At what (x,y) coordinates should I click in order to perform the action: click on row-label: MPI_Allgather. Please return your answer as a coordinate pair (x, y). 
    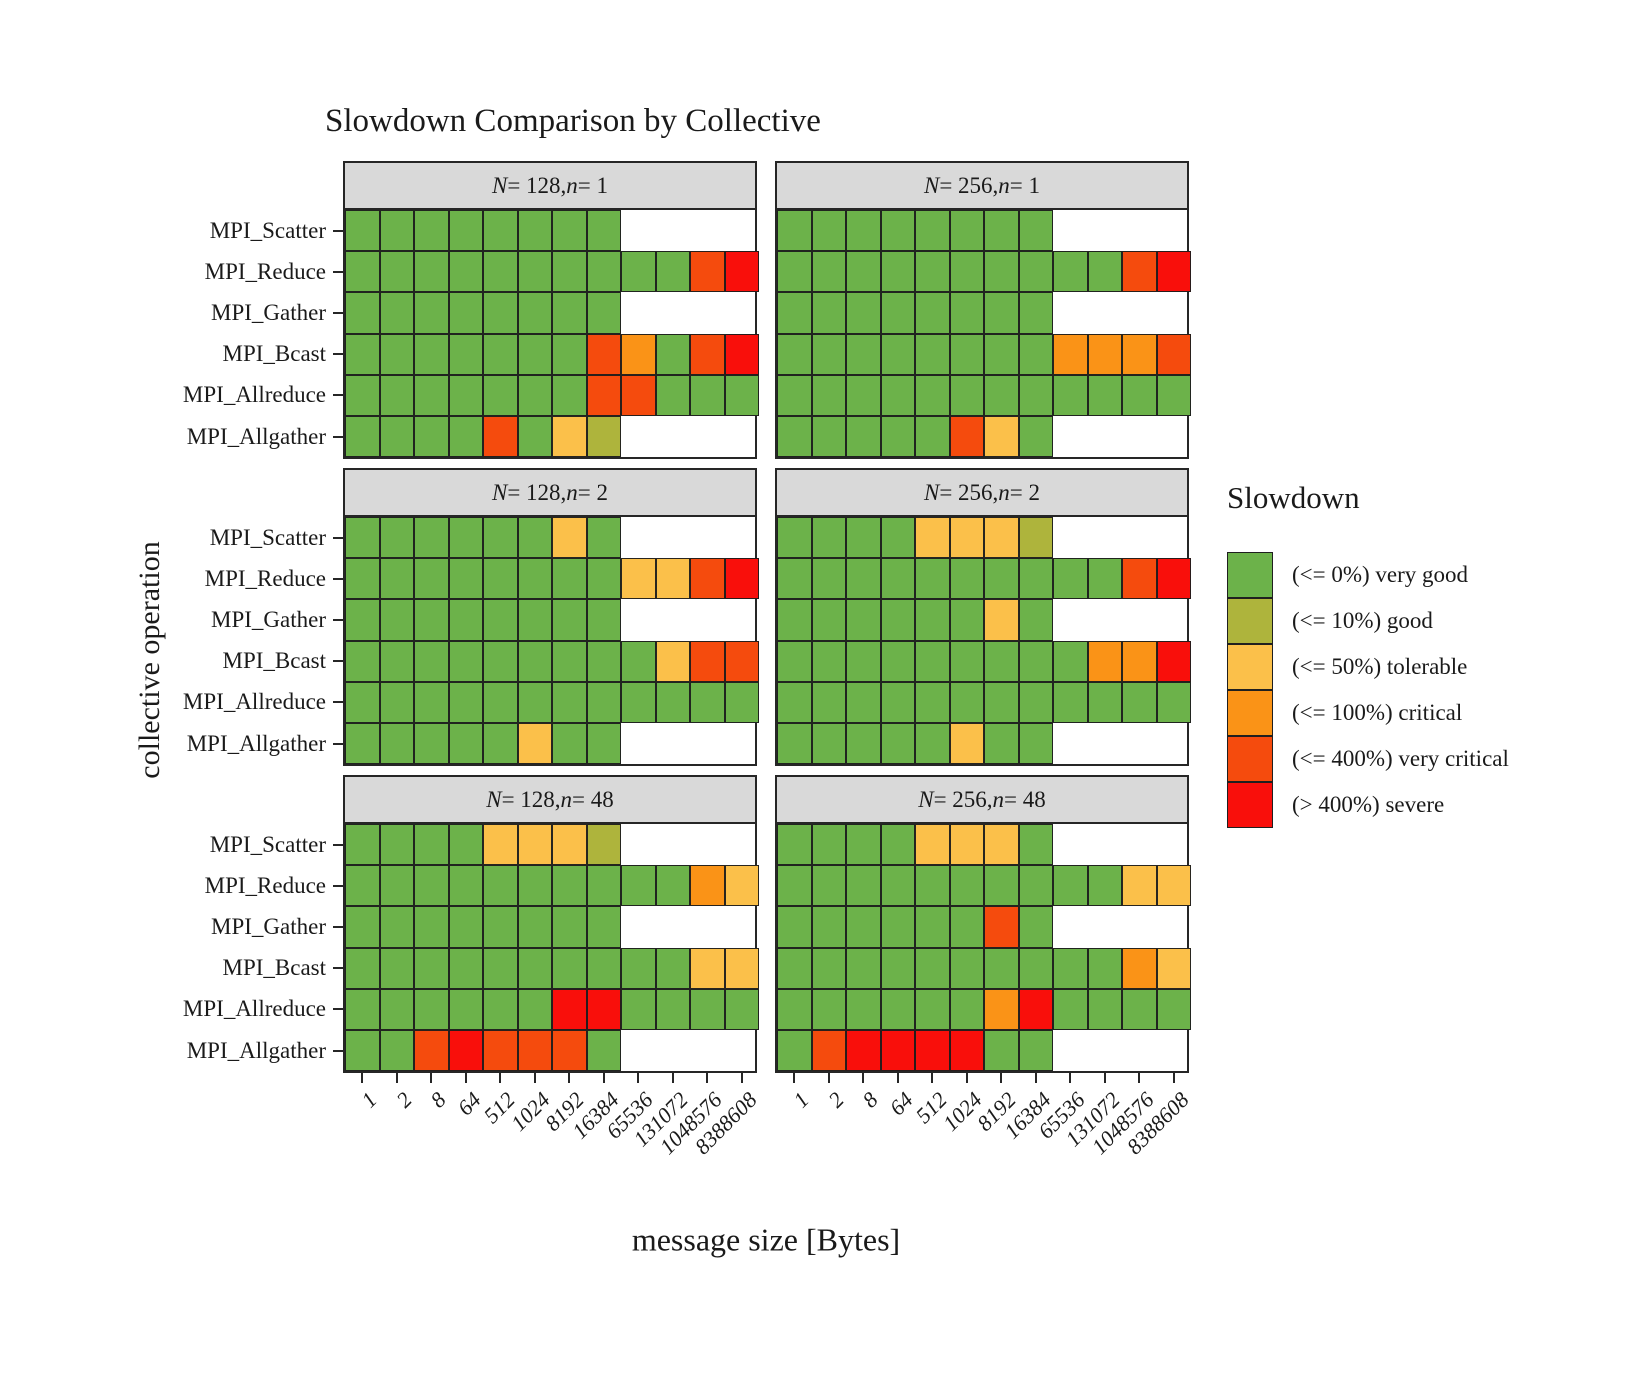
    Looking at the image, I should click on (256, 436).